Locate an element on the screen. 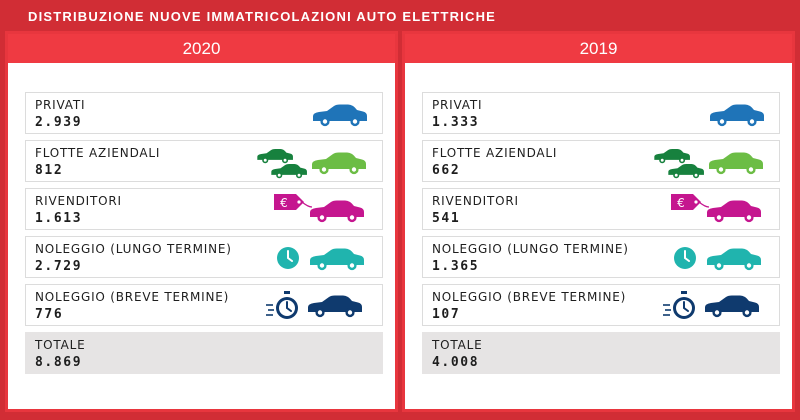 The image size is (800, 420). row-noleggio-breve: NOLEGGIO (BREVE TERMINE) 776 is located at coordinates (204, 305).